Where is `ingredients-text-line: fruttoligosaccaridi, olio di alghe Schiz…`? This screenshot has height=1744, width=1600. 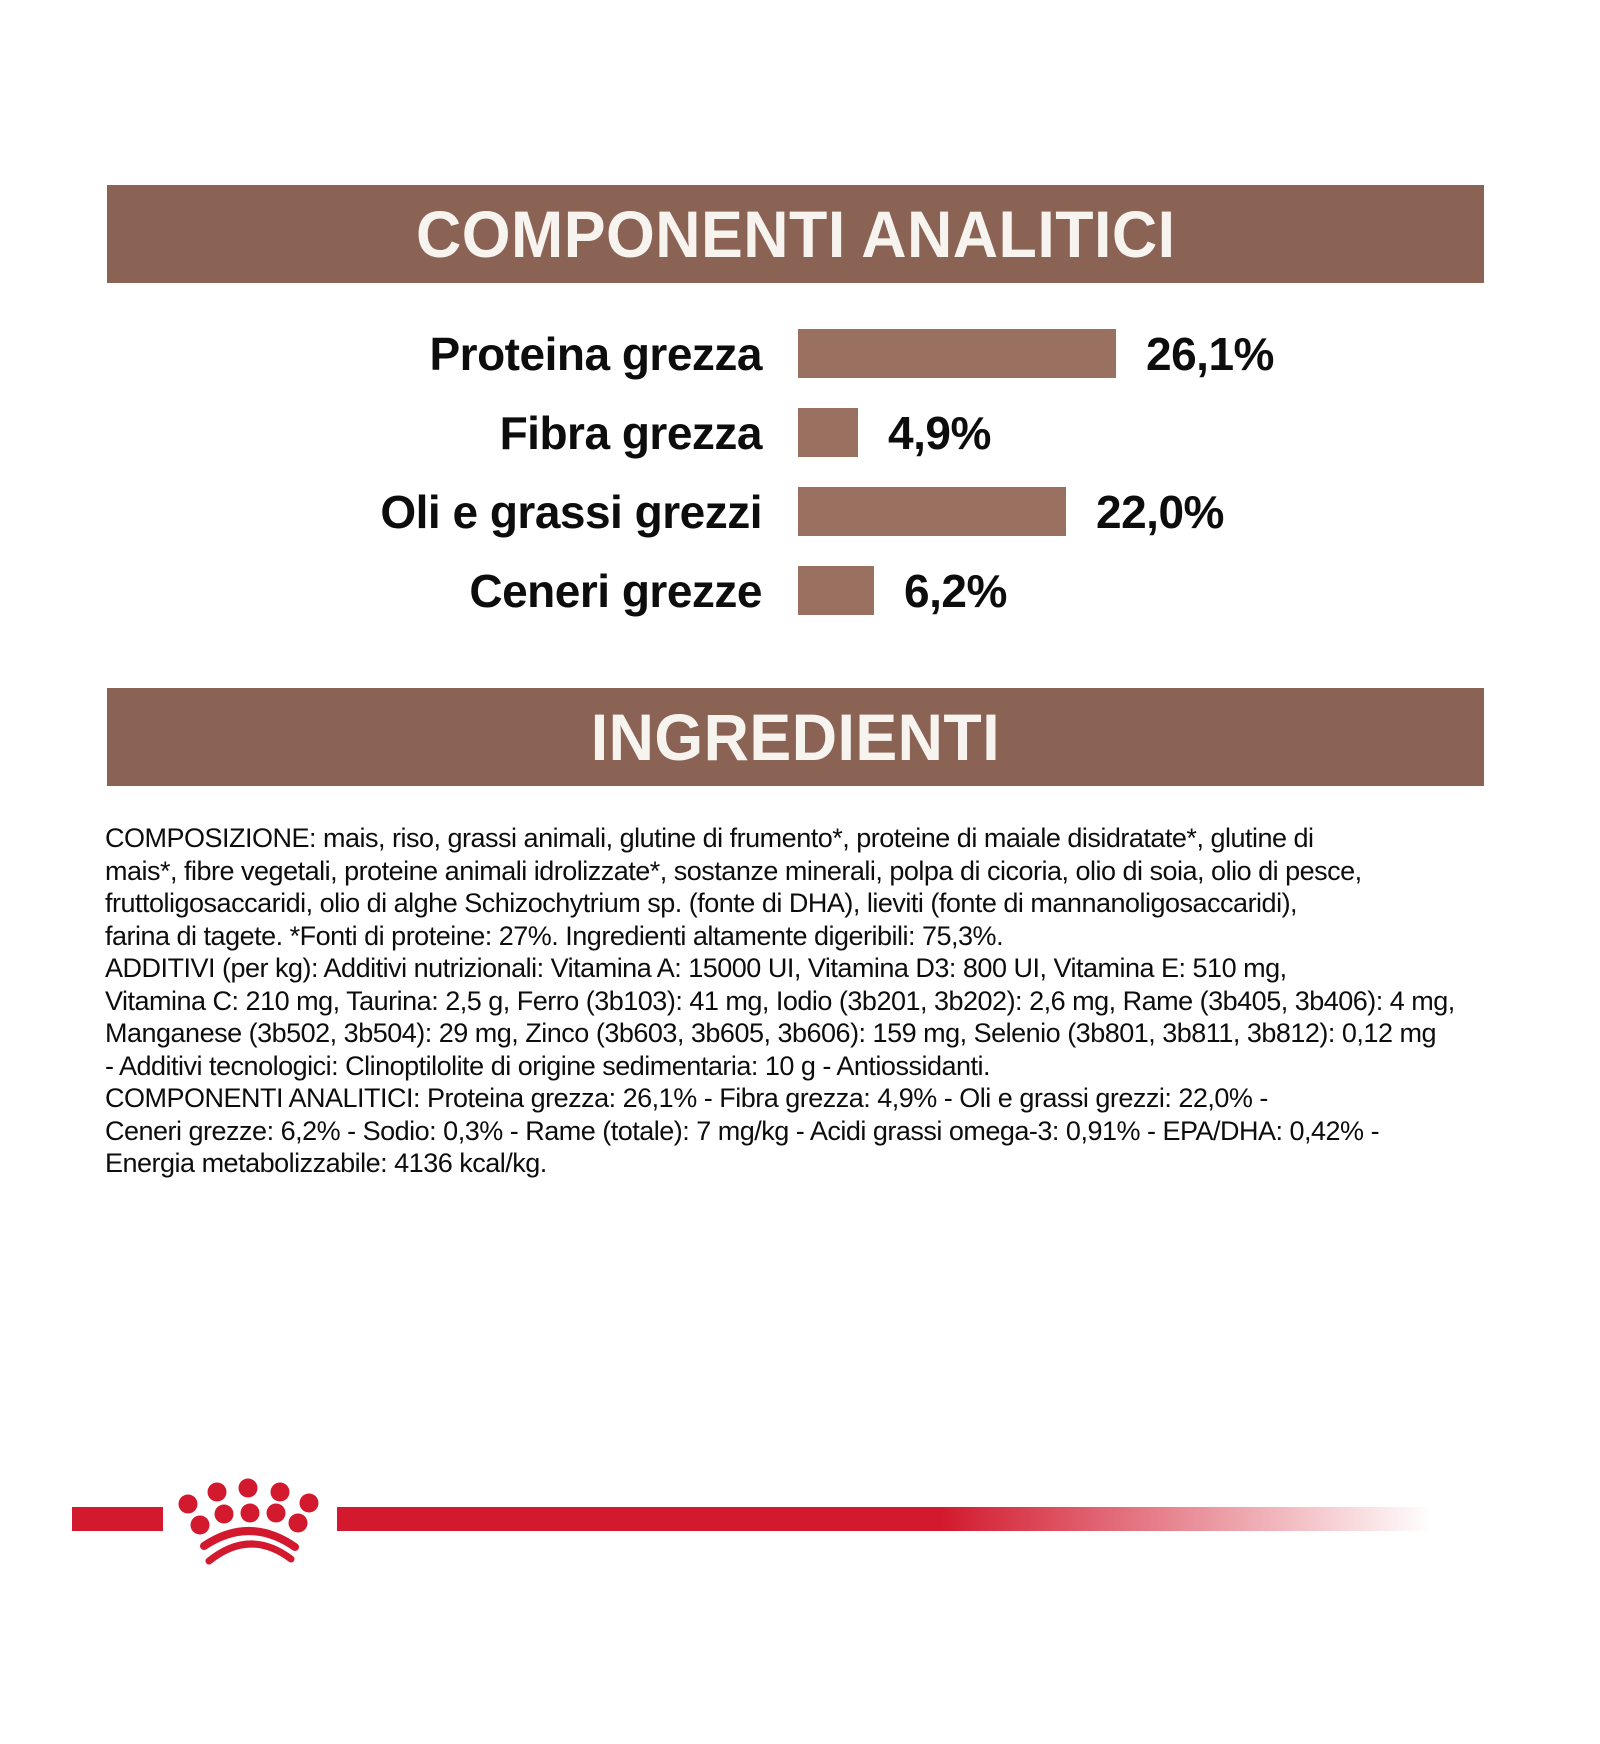 ingredients-text-line: fruttoligosaccaridi, olio di alghe Schiz… is located at coordinates (701, 903).